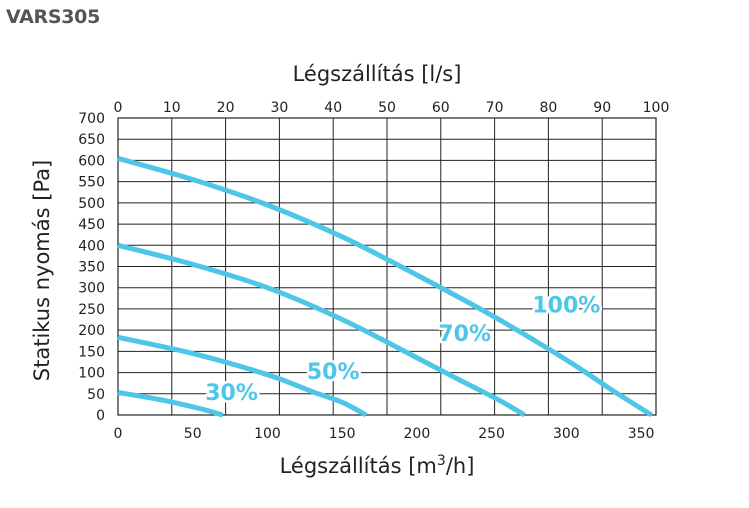 This screenshot has height=508, width=749. What do you see at coordinates (417, 434) in the screenshot?
I see `x-tick-label: 200` at bounding box center [417, 434].